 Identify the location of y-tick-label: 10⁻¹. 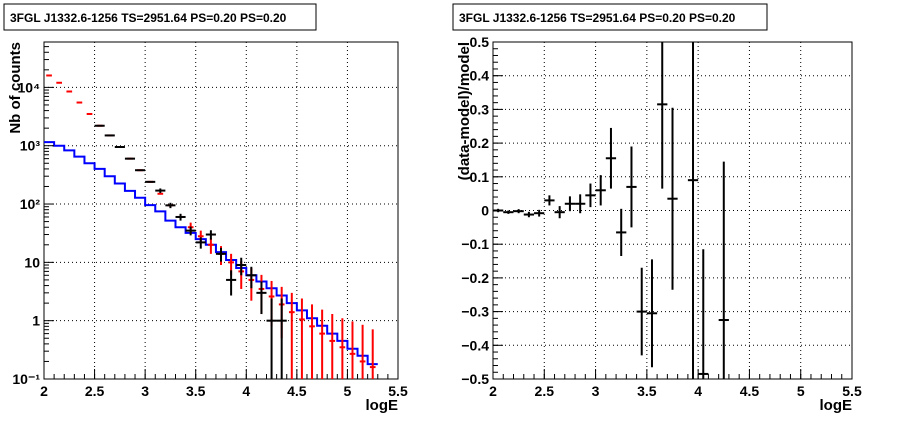
(26, 379).